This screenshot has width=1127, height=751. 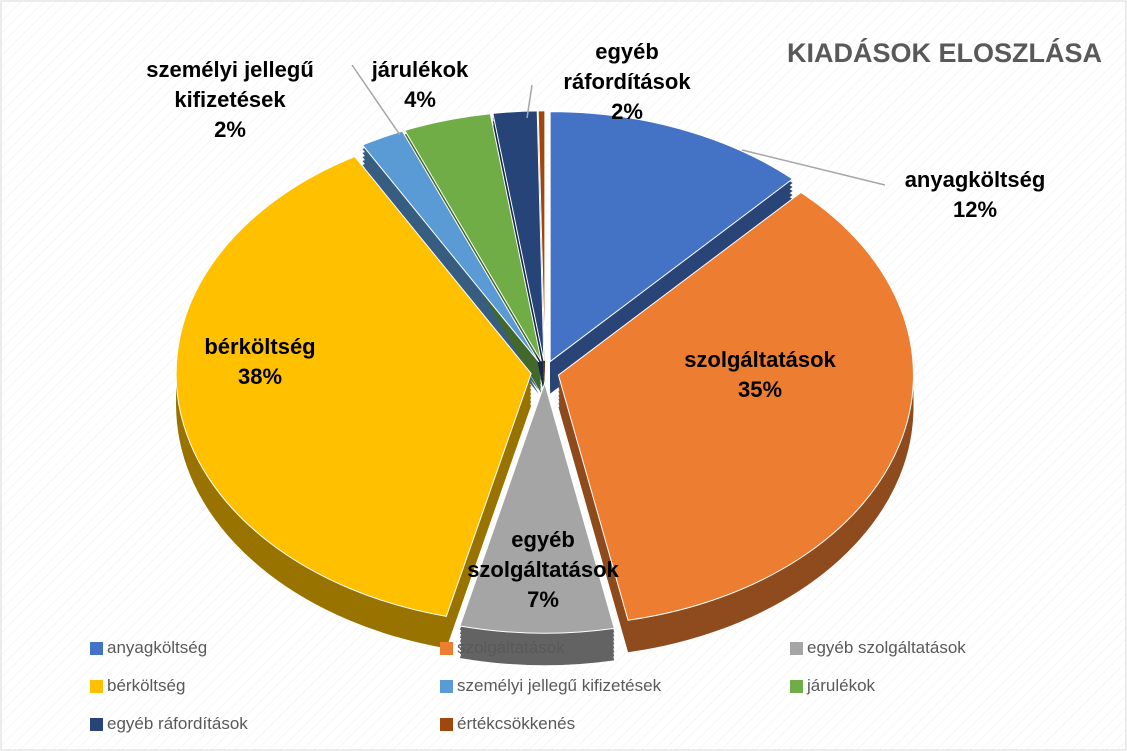 I want to click on chart-title: KIADÁSOK ELOSZLÁSA, so click(x=944, y=53).